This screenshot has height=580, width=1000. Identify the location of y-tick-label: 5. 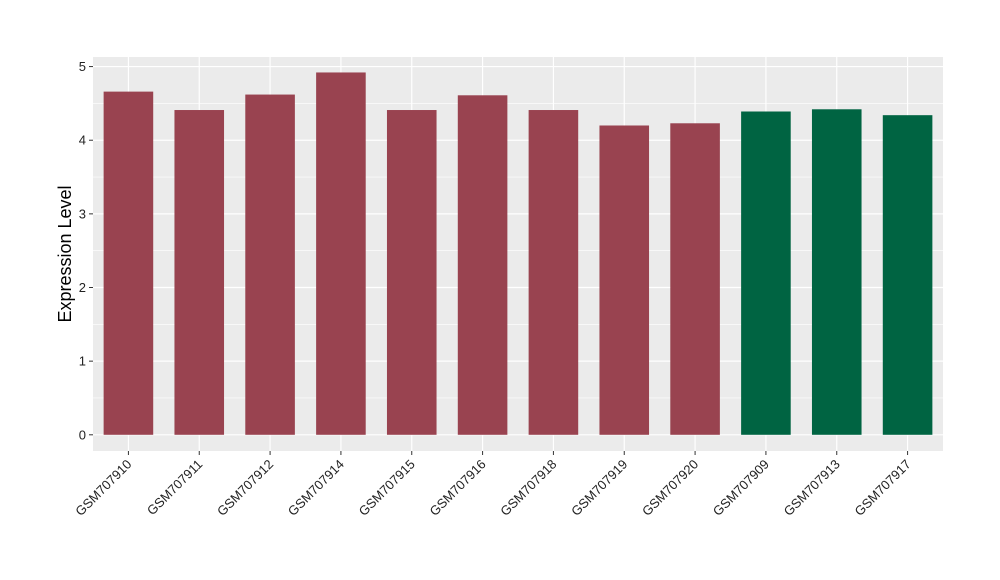
(82, 66).